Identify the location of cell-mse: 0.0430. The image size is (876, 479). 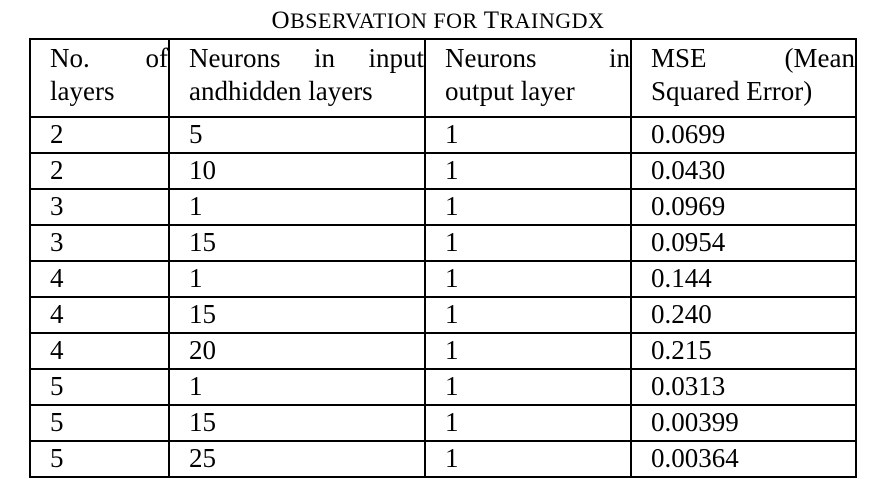
(743, 171).